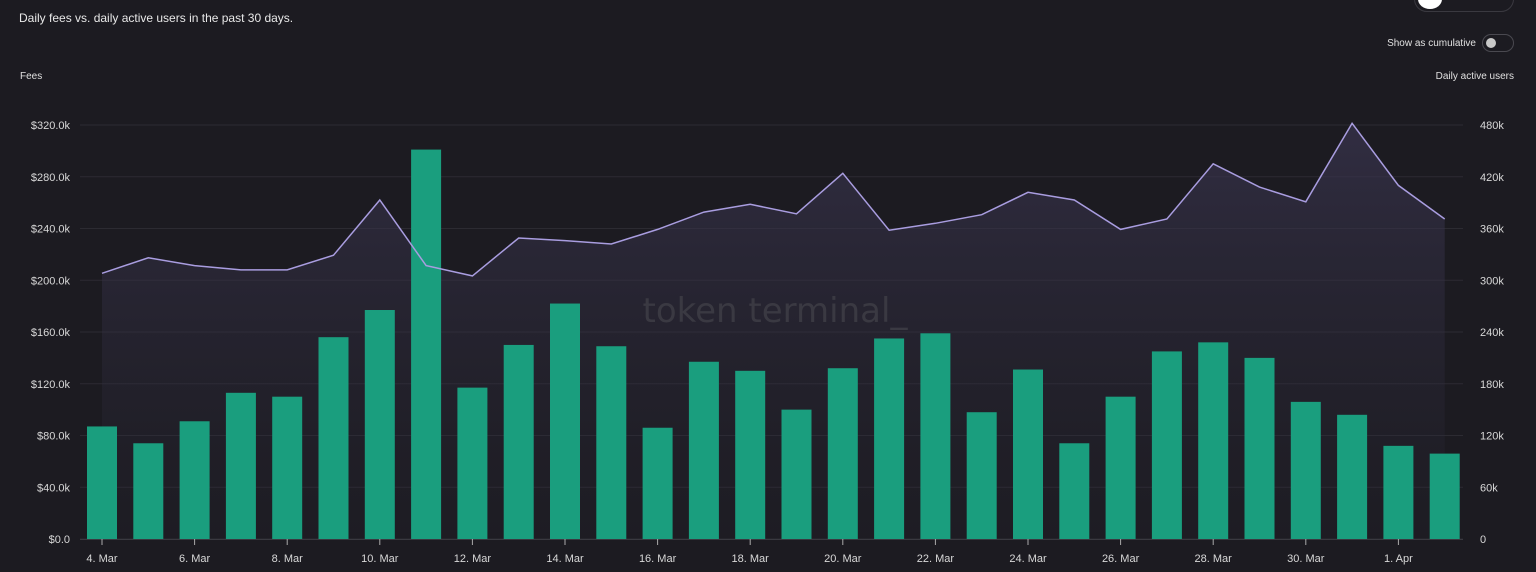 This screenshot has width=1536, height=572. I want to click on y-tick-right: 360k, so click(1492, 230).